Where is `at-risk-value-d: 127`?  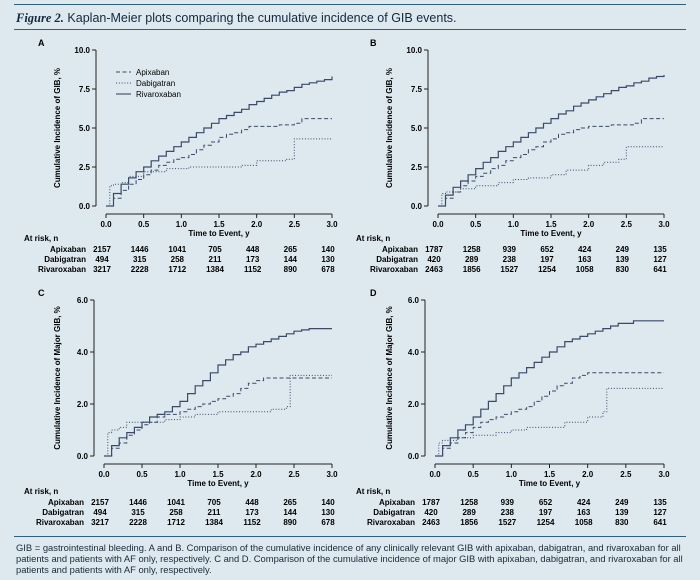
at-risk-value-d: 127 is located at coordinates (660, 512).